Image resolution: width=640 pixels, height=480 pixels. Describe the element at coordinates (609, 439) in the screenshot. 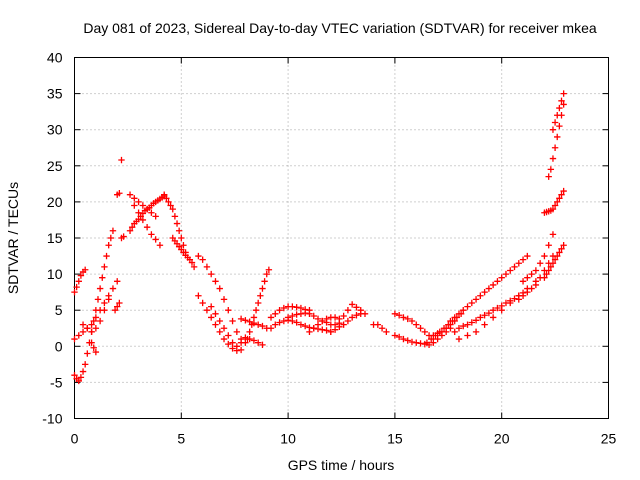

I see `x-tick-label: 25` at that location.